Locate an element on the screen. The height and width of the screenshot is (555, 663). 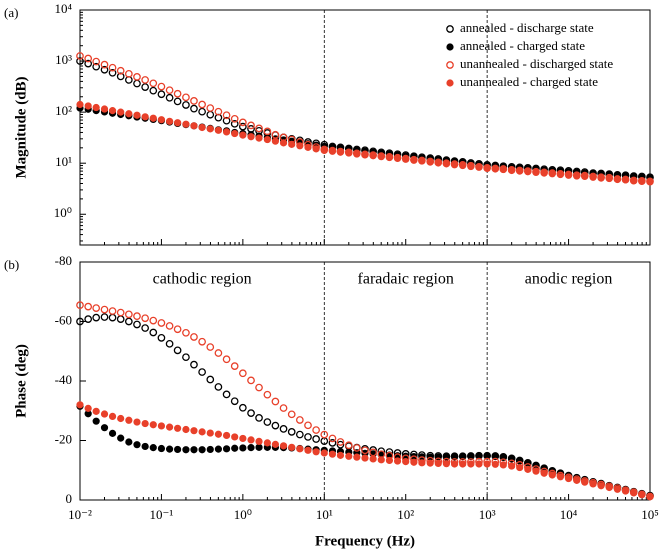
region-label: cathodic region is located at coordinates (202, 279).